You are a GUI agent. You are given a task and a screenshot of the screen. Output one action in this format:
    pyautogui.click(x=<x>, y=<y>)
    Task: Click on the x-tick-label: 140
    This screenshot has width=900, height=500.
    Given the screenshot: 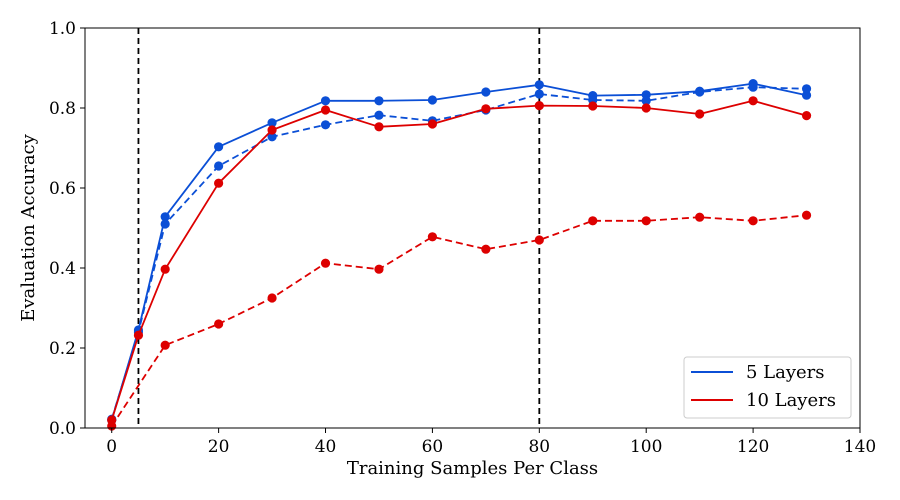 What is the action you would take?
    pyautogui.click(x=860, y=447)
    